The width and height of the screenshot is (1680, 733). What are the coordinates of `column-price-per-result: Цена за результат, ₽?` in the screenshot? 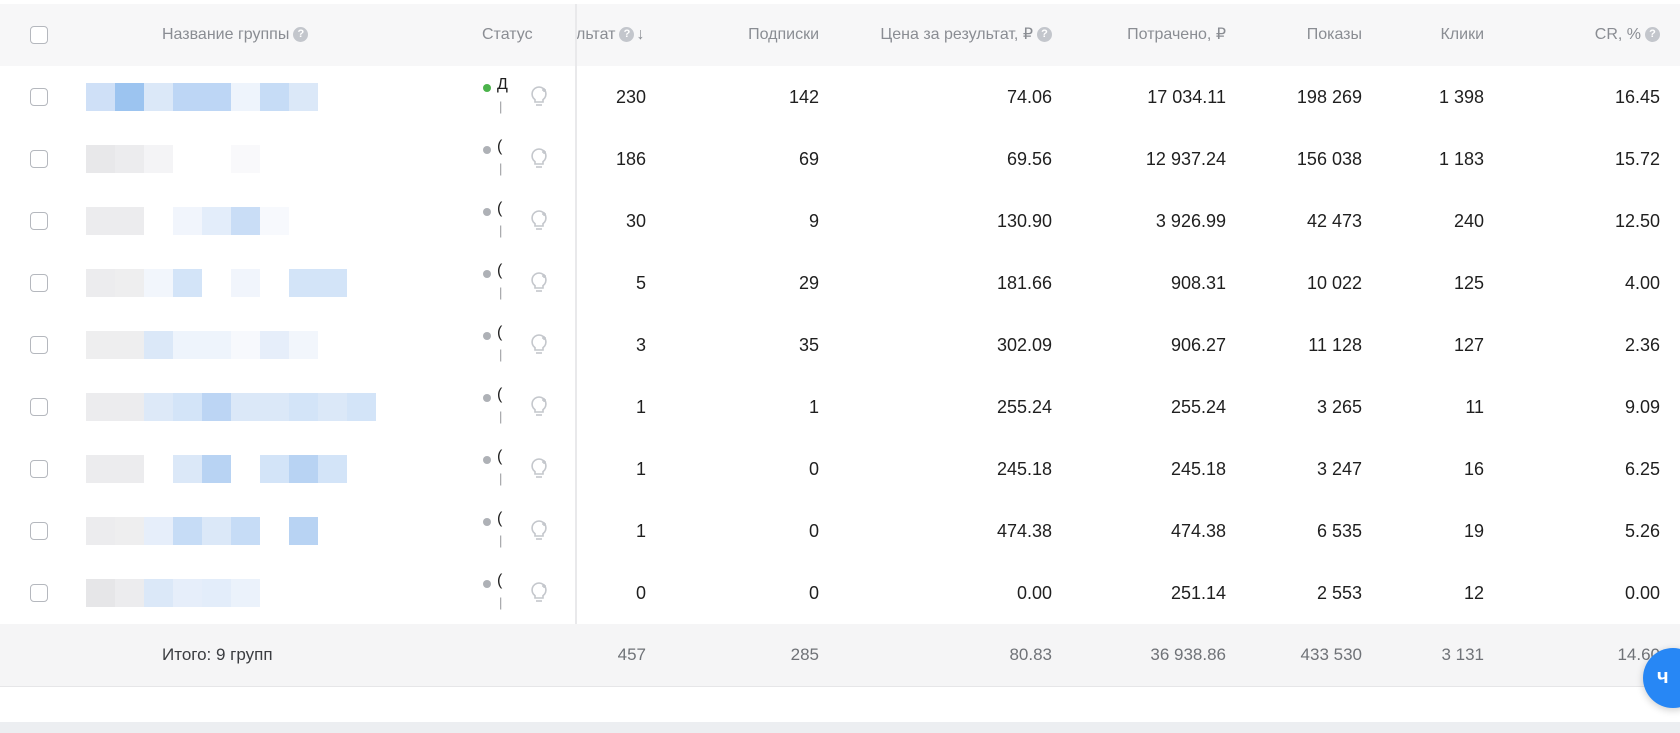 It's located at (966, 35).